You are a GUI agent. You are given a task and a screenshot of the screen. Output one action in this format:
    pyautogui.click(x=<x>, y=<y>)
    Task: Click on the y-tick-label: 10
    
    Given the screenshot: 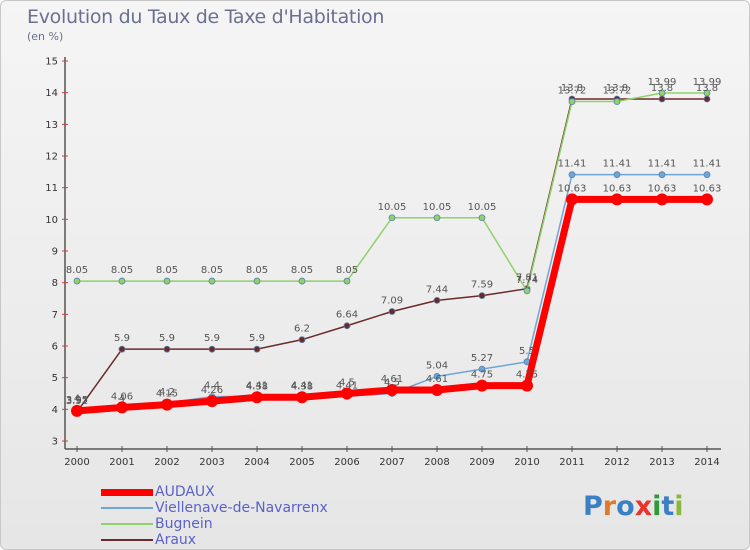 What is the action you would take?
    pyautogui.click(x=51, y=220)
    